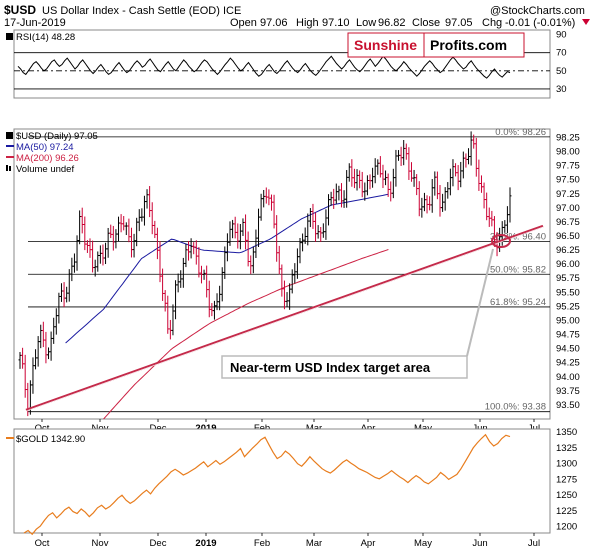 This screenshot has height=550, width=600. Describe the element at coordinates (459, 23) in the screenshot. I see `close-value: 97.05` at that location.